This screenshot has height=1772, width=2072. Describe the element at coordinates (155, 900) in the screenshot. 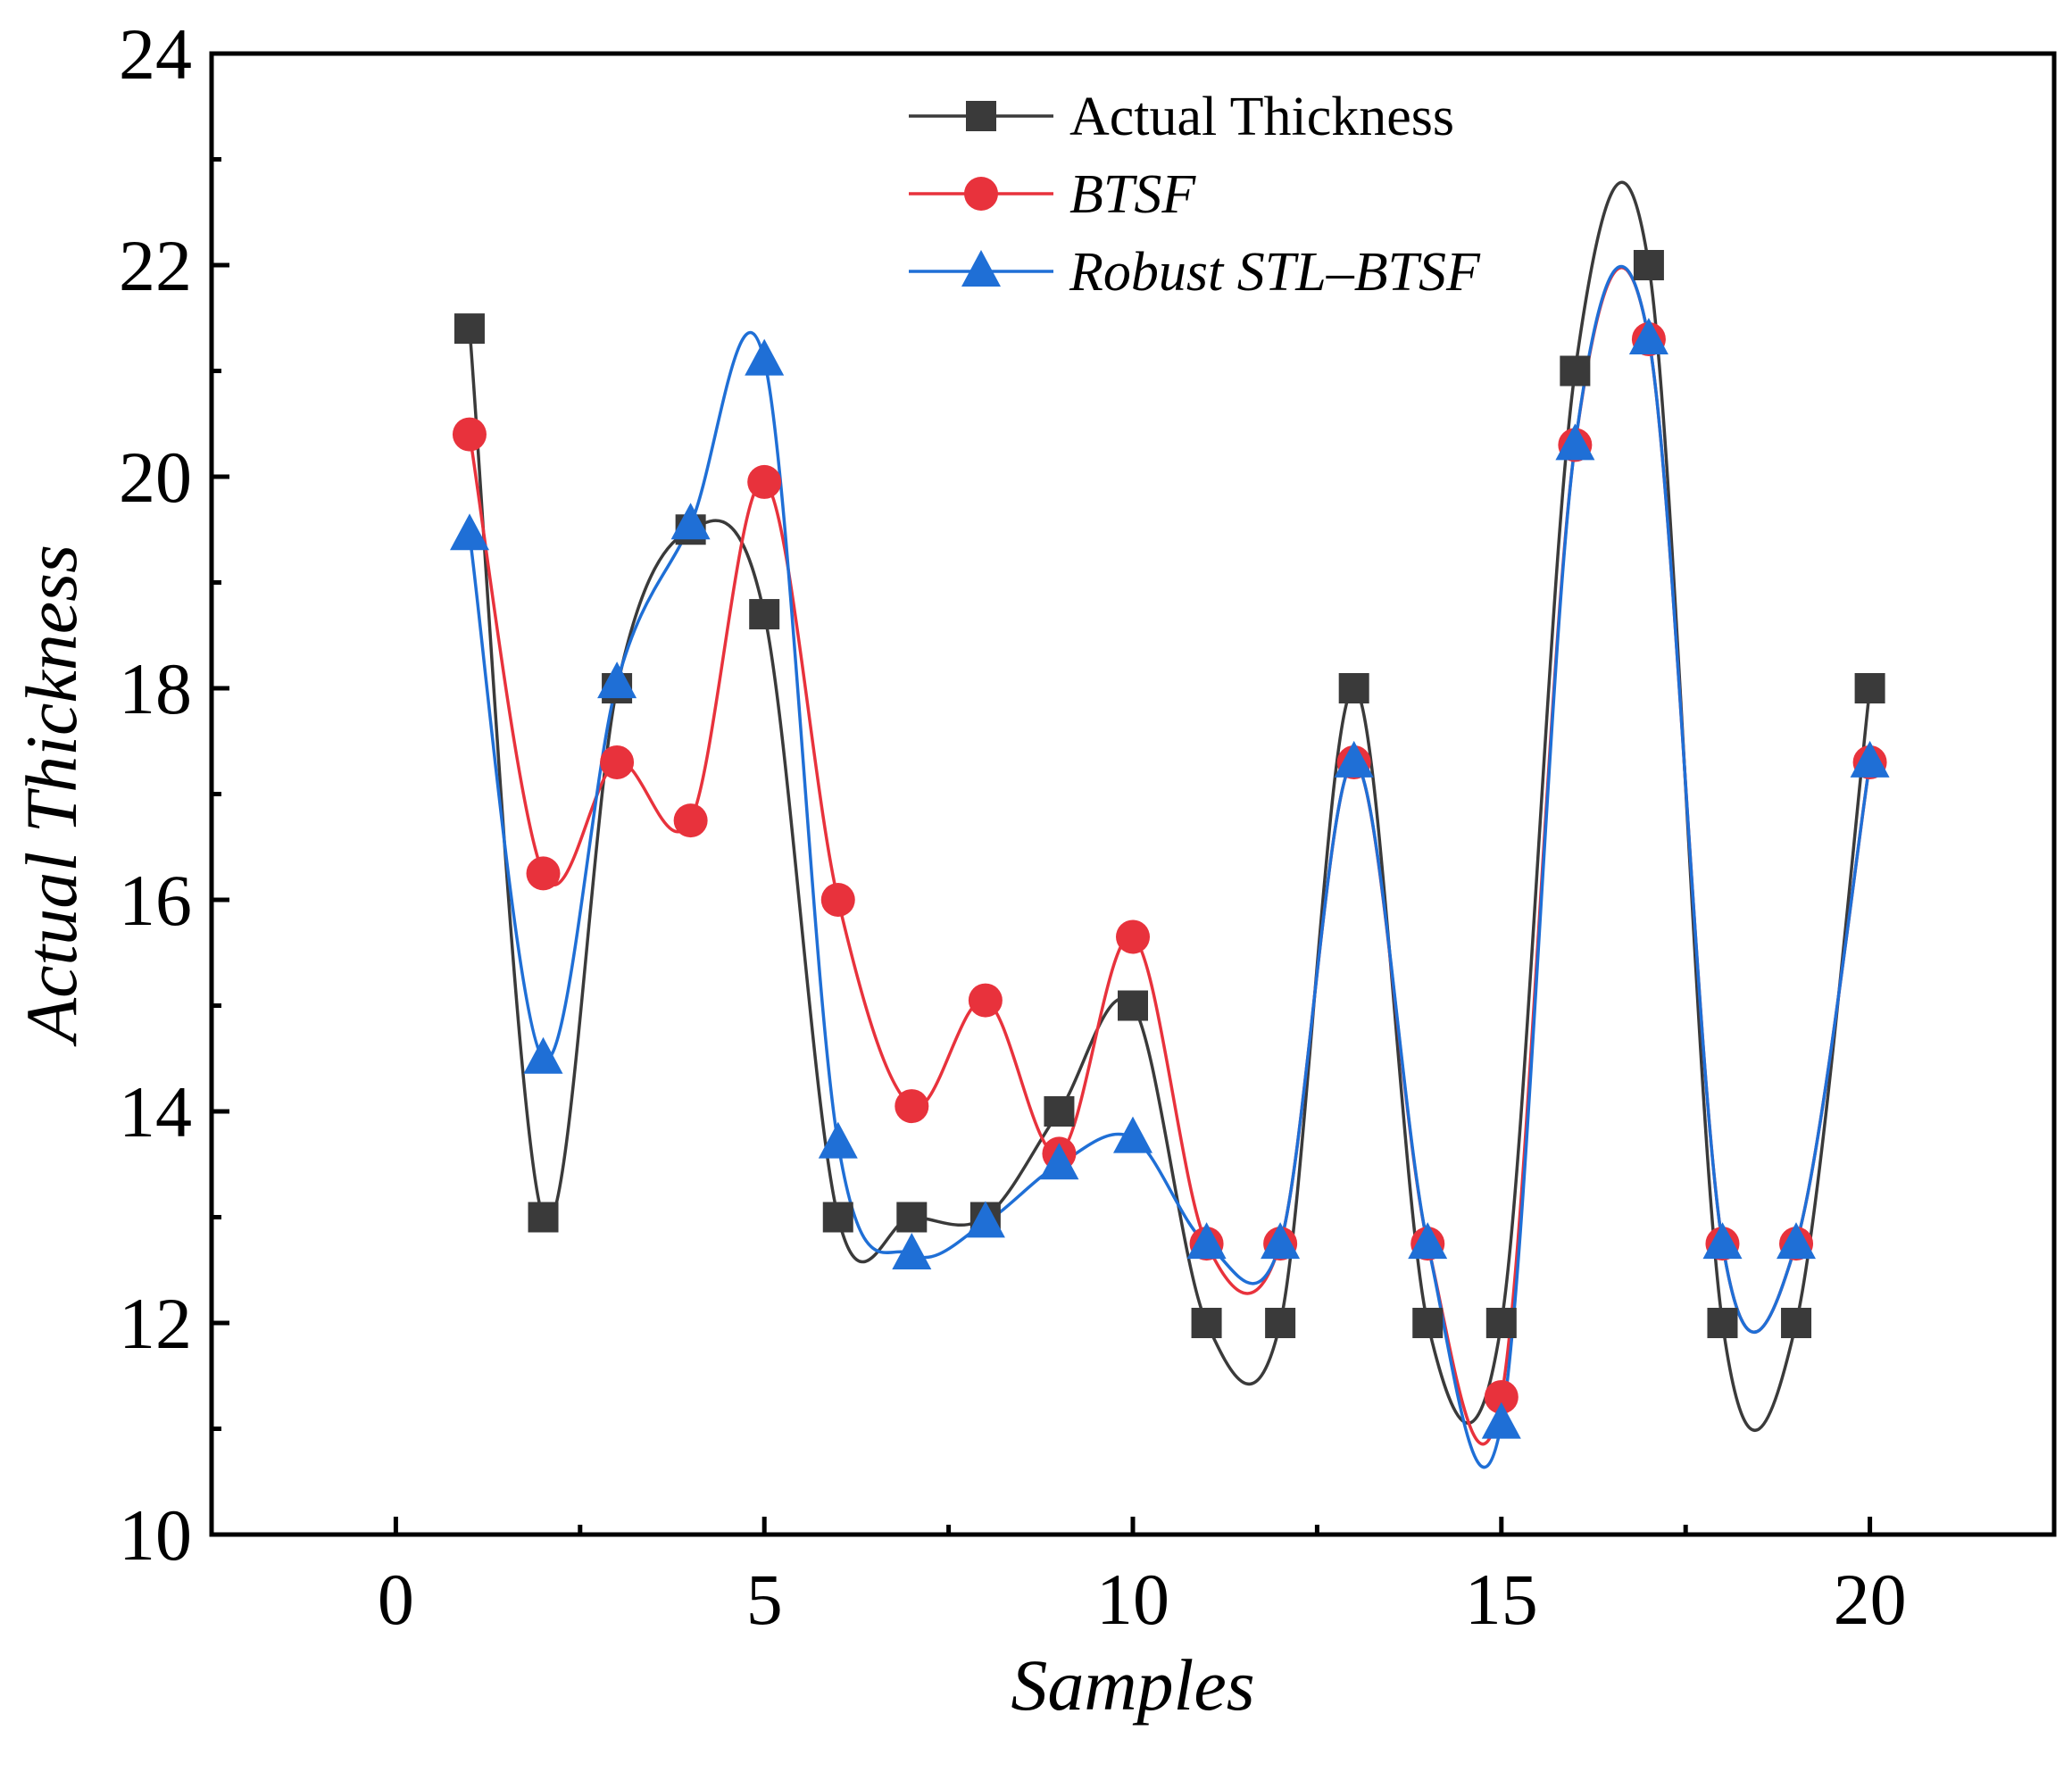

I see `y-tick-label-16: 16` at that location.